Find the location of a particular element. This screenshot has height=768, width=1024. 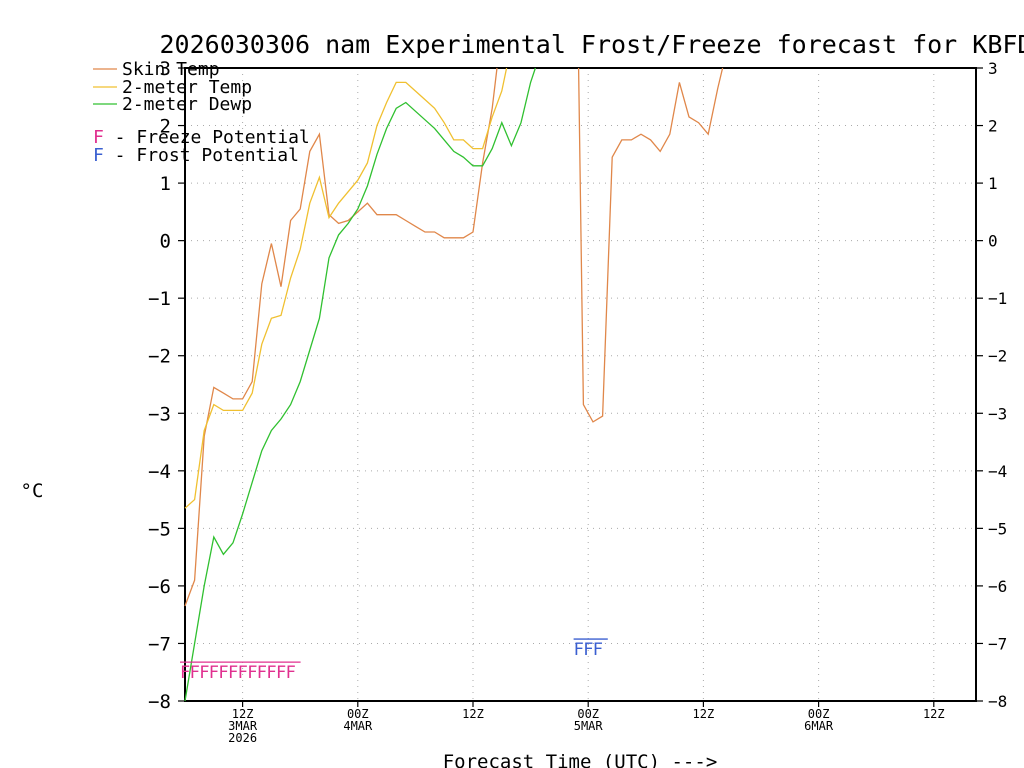

legend-freeze-potential: F - Freeze Potential is located at coordinates (201, 137).